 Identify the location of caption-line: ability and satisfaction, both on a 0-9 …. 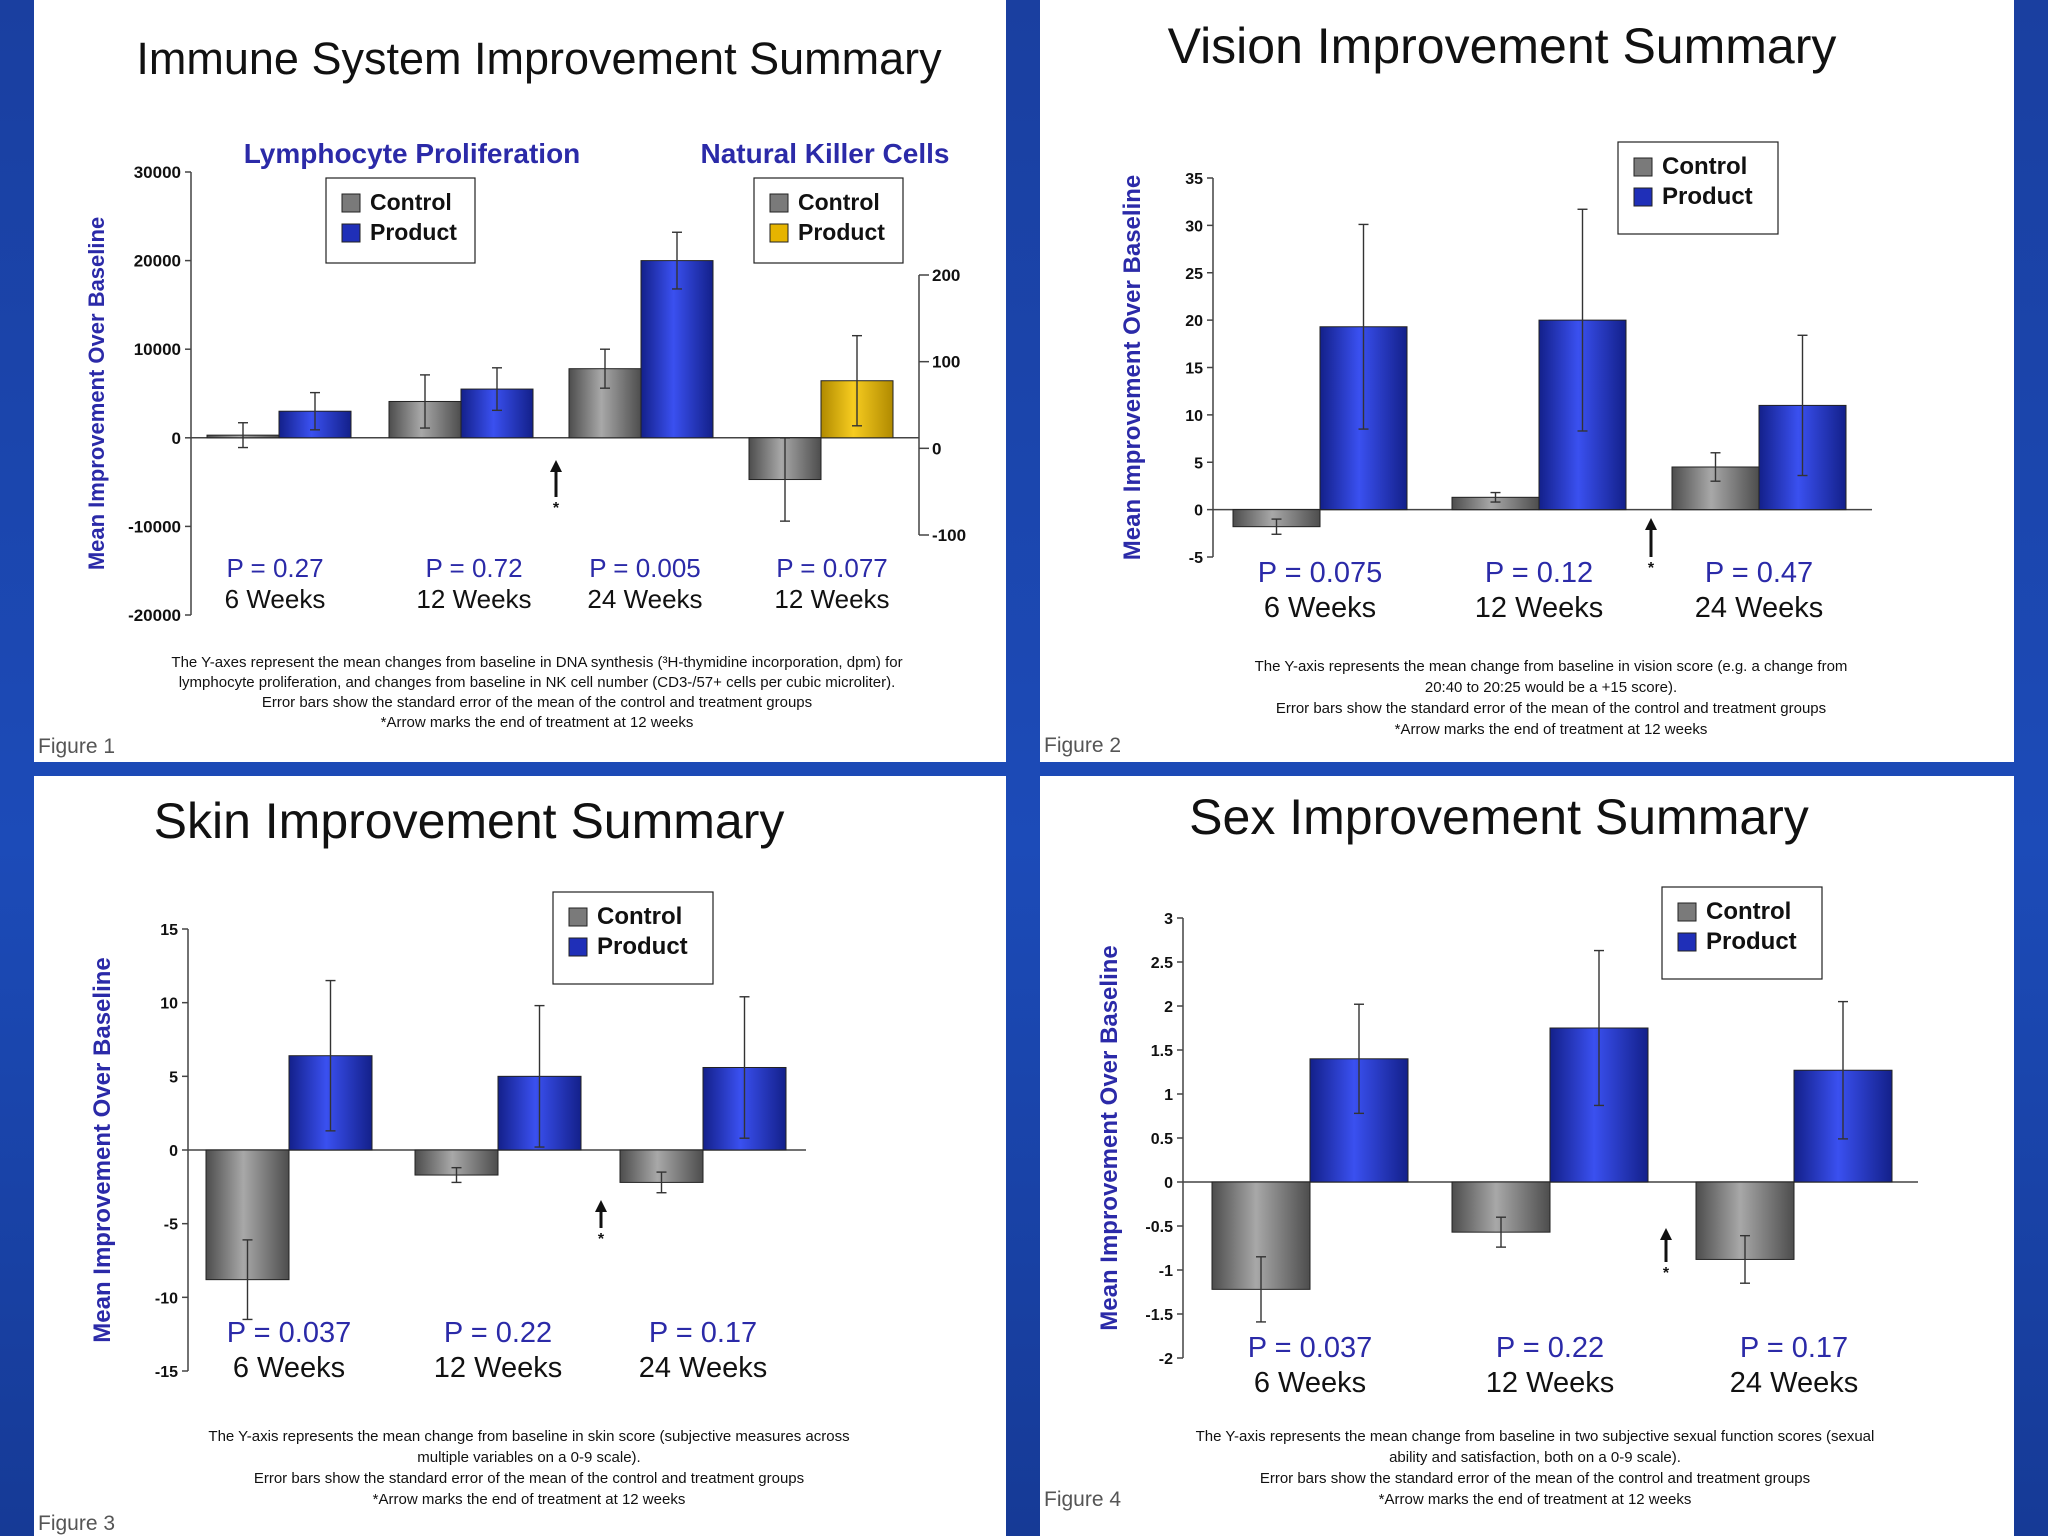
(1535, 1457).